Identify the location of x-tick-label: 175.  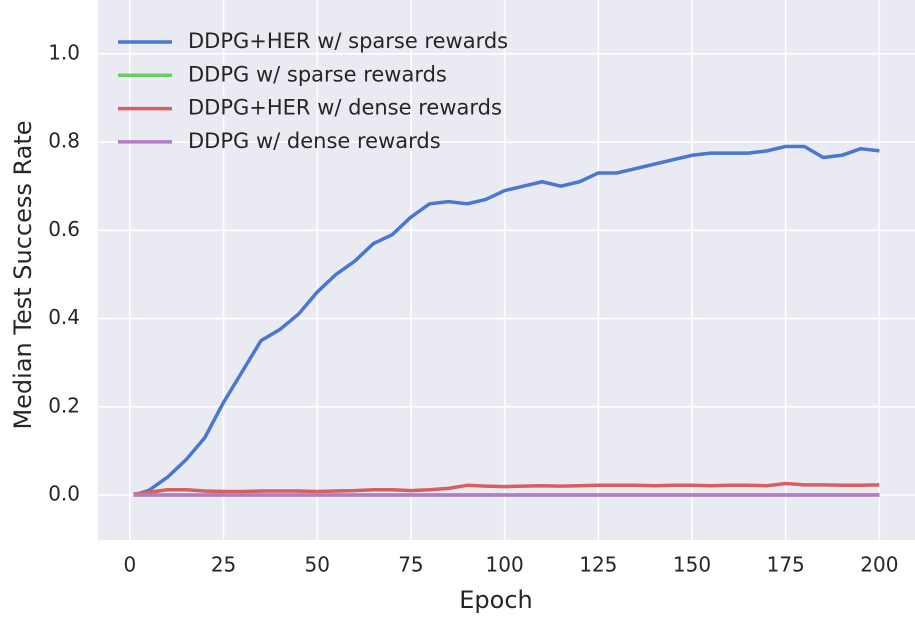
(786, 565).